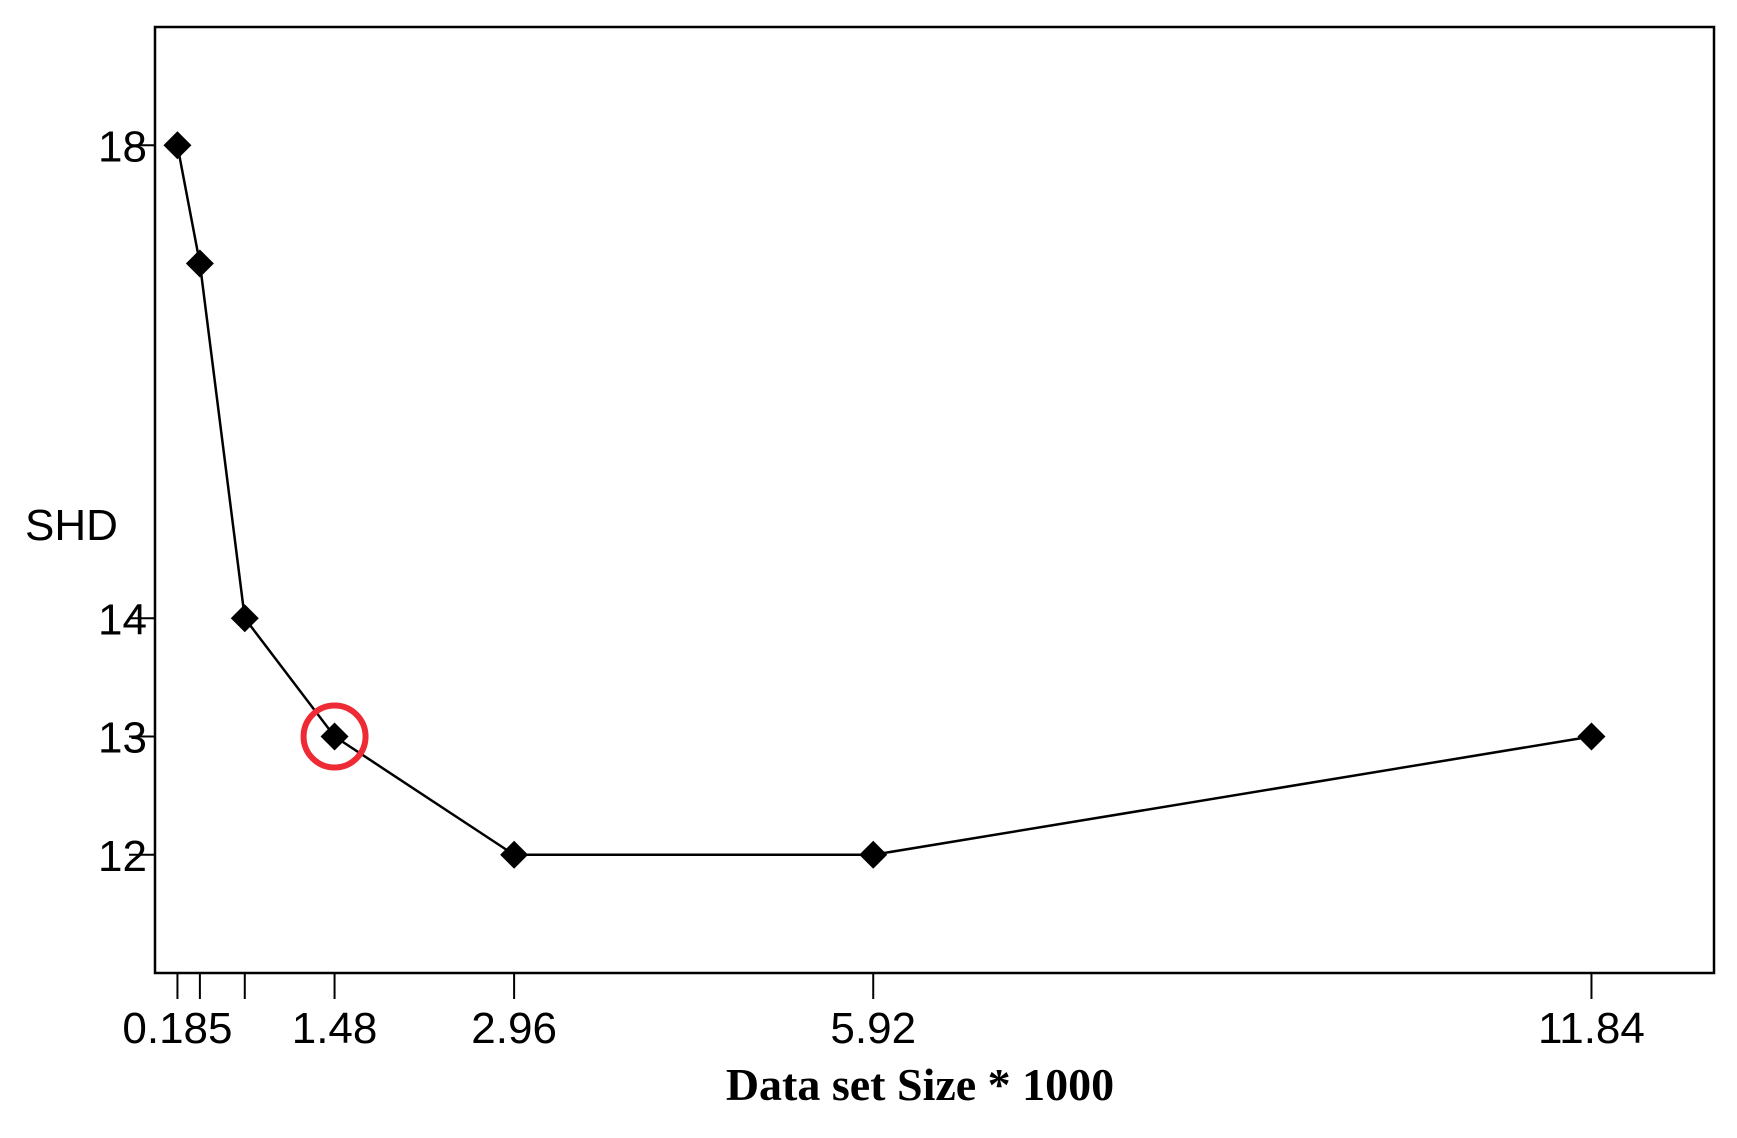  I want to click on y-axis-label: SHD, so click(71, 525).